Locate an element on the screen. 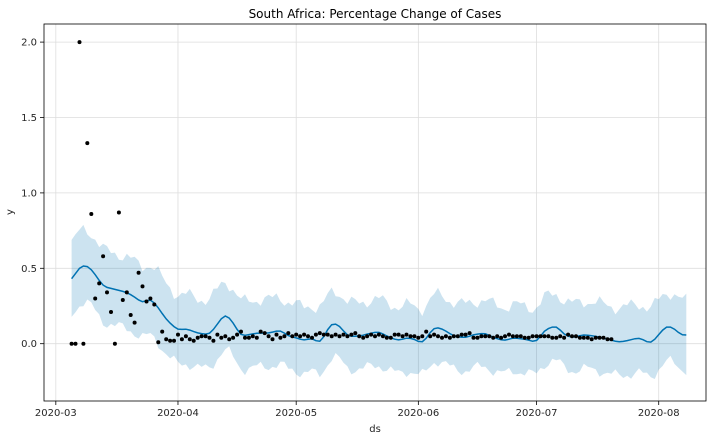 This screenshot has width=712, height=440. x-tick-label: 2020-08 is located at coordinates (659, 413).